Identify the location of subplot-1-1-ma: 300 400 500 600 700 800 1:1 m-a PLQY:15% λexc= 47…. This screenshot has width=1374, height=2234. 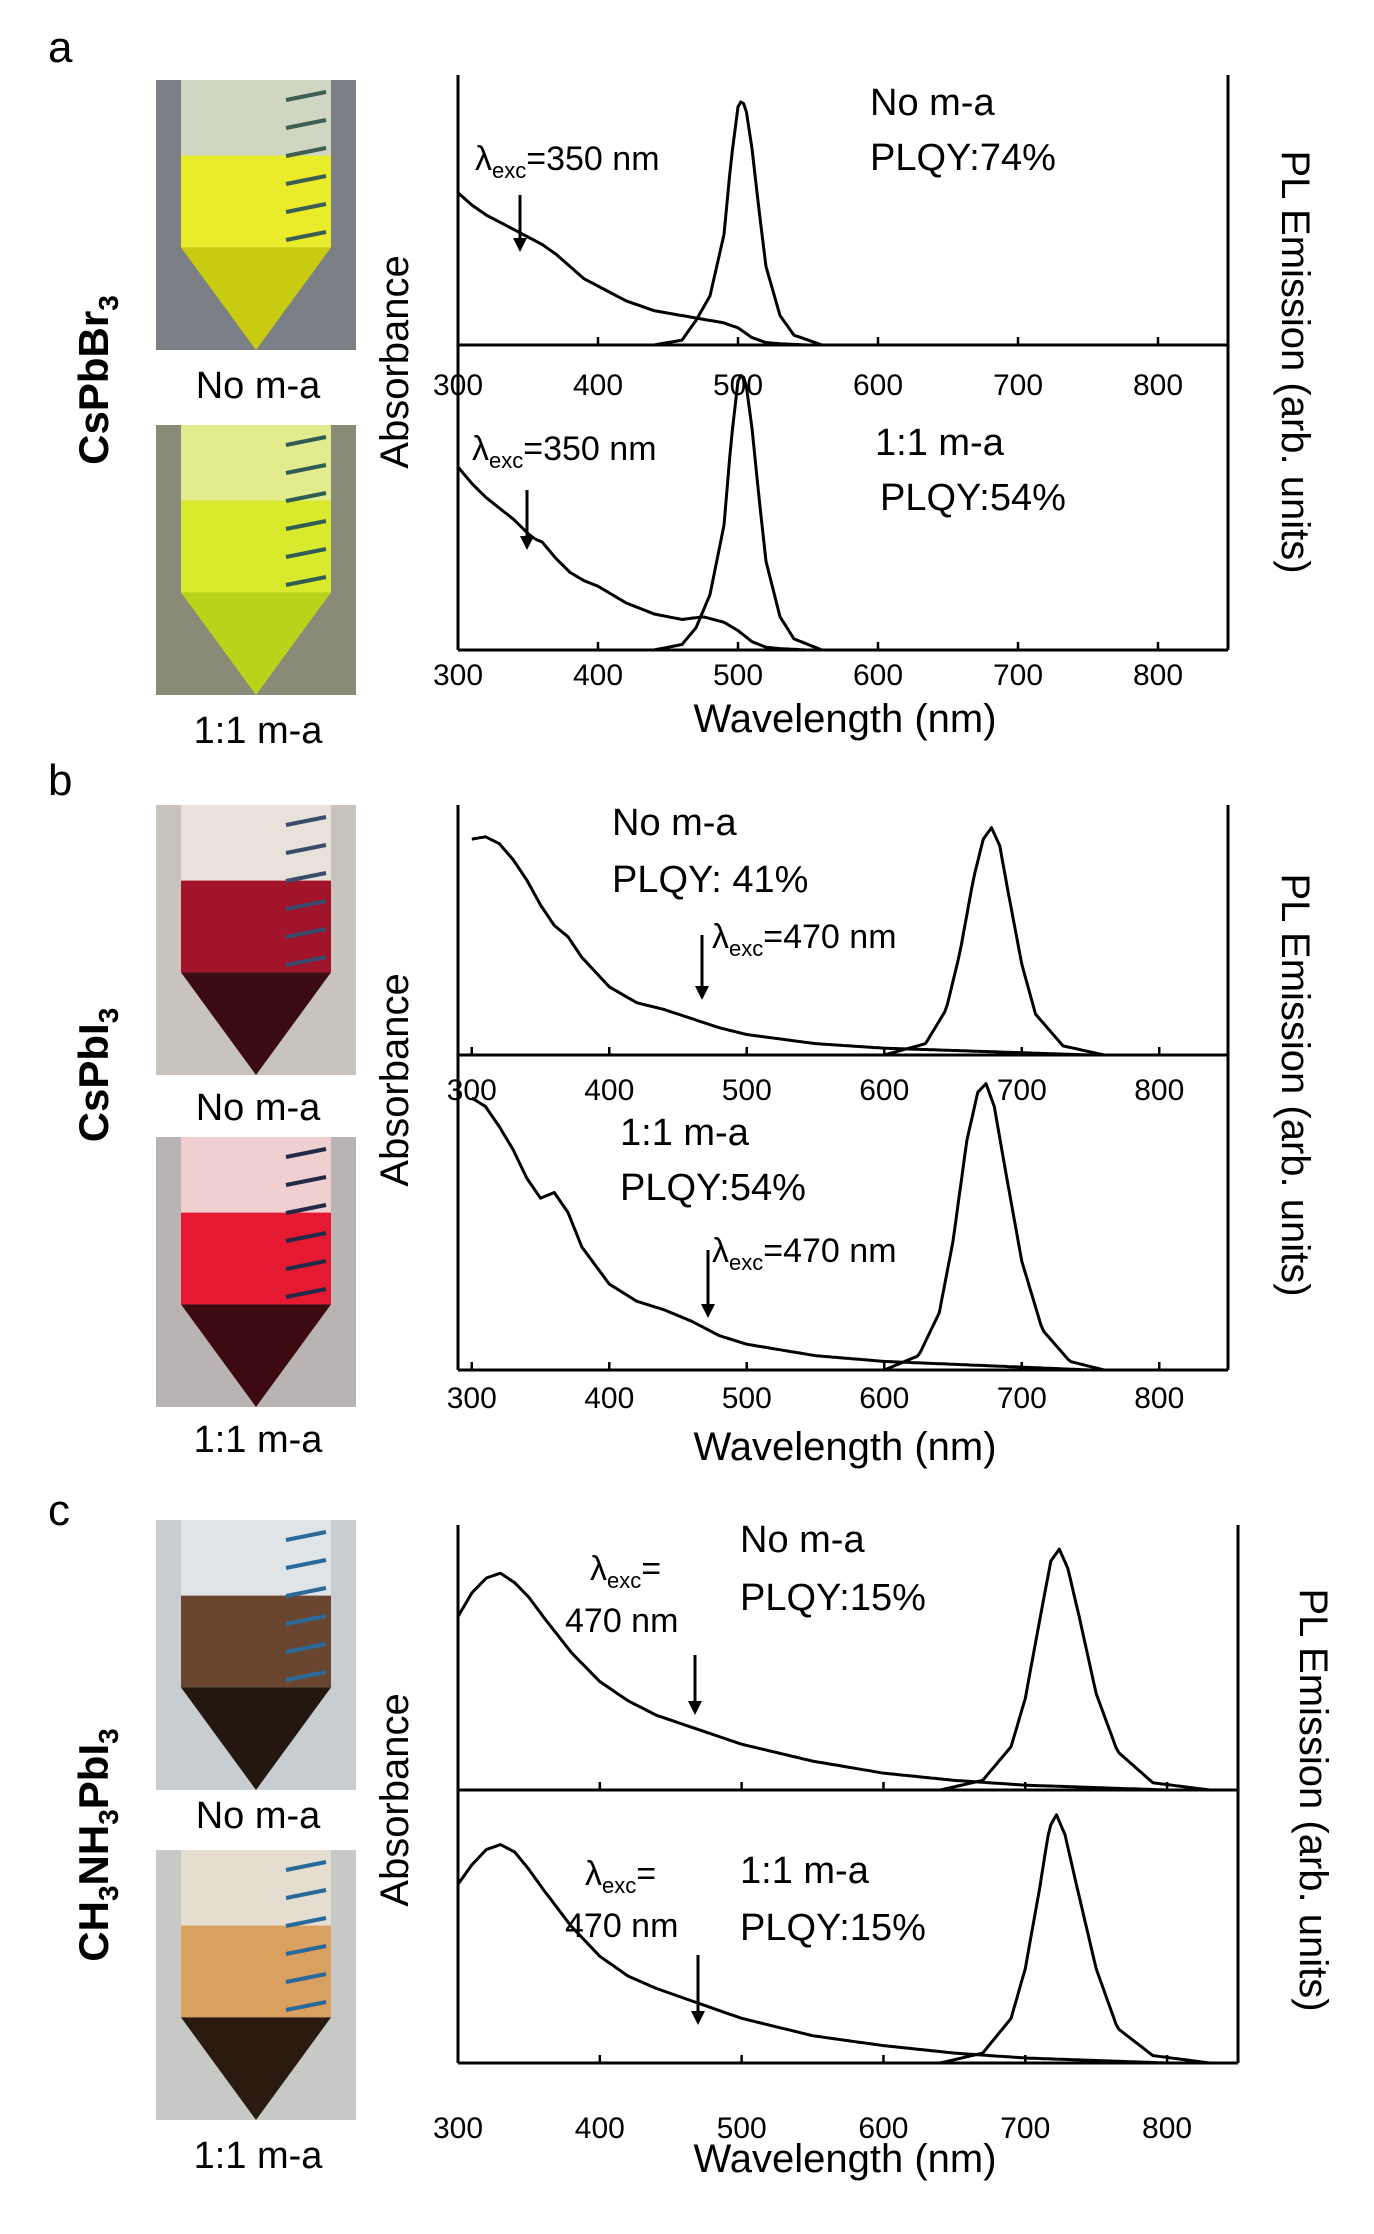
(821, 1979).